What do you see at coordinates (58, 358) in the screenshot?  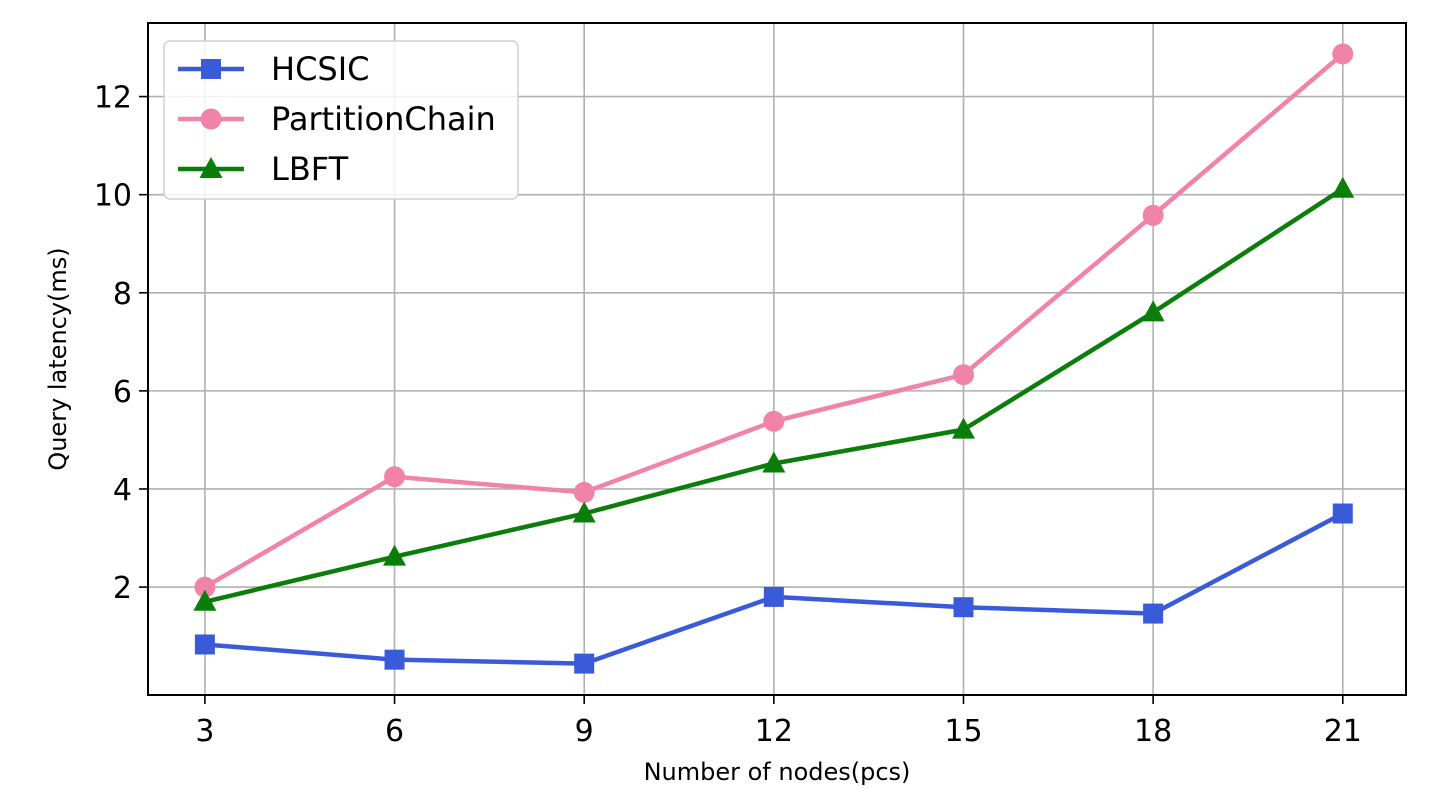 I see `y-axis-label: Query latency(ms)` at bounding box center [58, 358].